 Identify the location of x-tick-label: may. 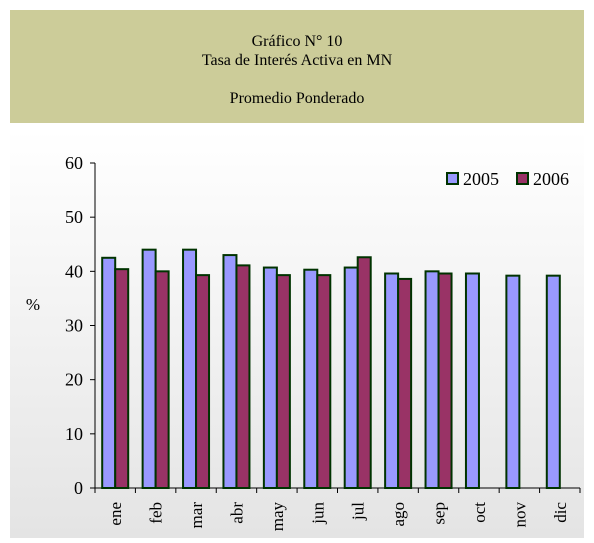
(277, 517).